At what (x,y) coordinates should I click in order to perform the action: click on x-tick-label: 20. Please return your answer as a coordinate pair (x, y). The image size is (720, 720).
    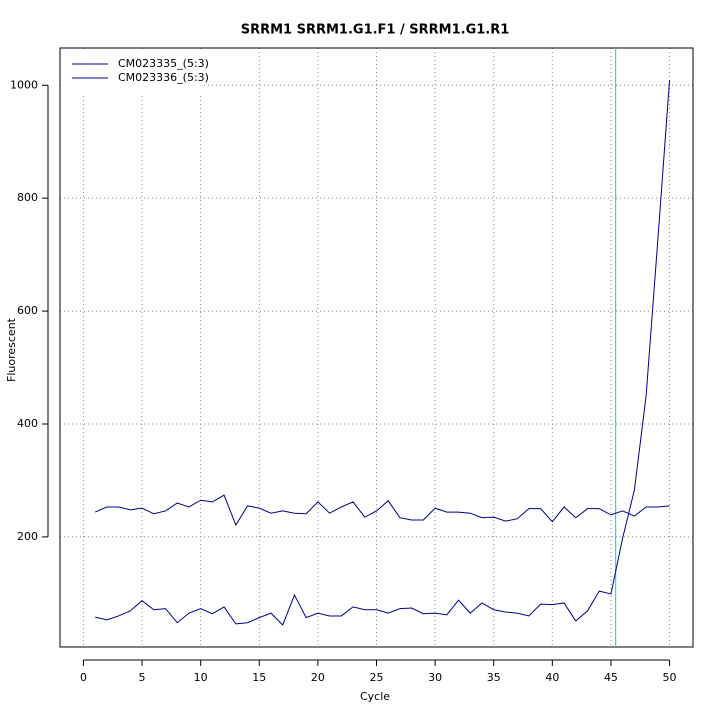
    Looking at the image, I should click on (318, 677).